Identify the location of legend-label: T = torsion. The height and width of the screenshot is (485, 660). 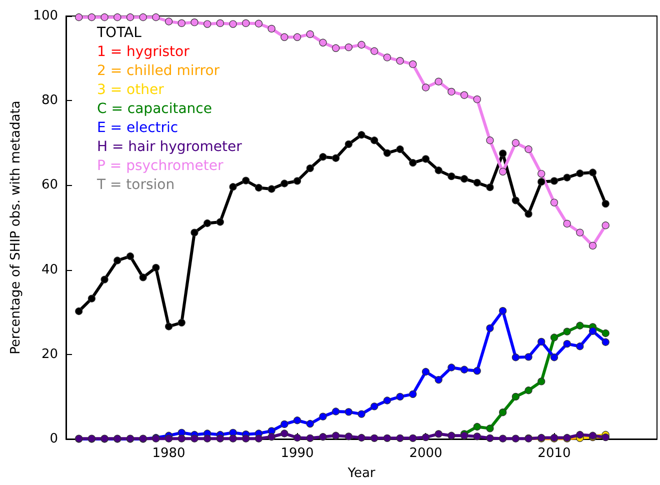
(135, 185).